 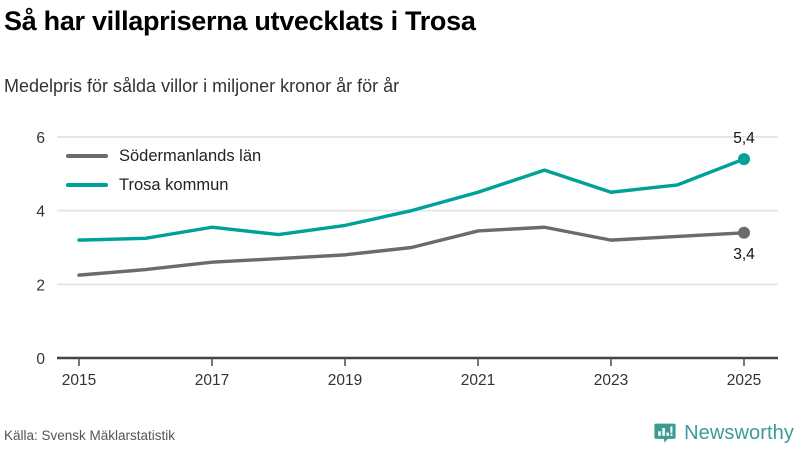 I want to click on x-axis-tick-label: 2019, so click(x=345, y=380).